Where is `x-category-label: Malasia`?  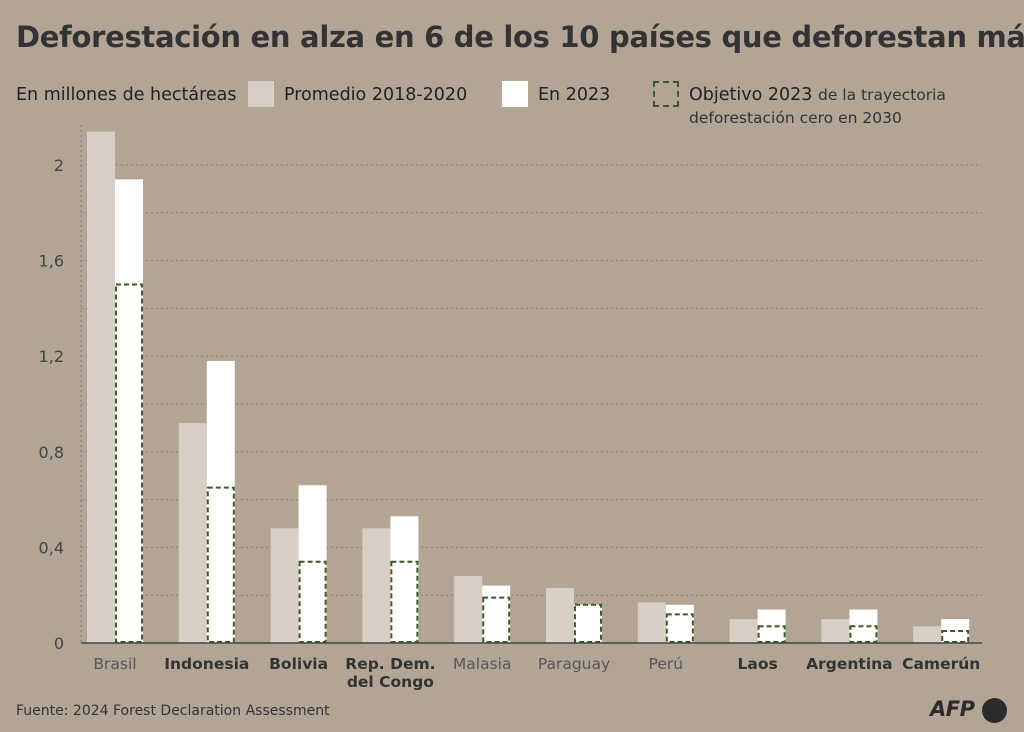
x-category-label: Malasia is located at coordinates (482, 664).